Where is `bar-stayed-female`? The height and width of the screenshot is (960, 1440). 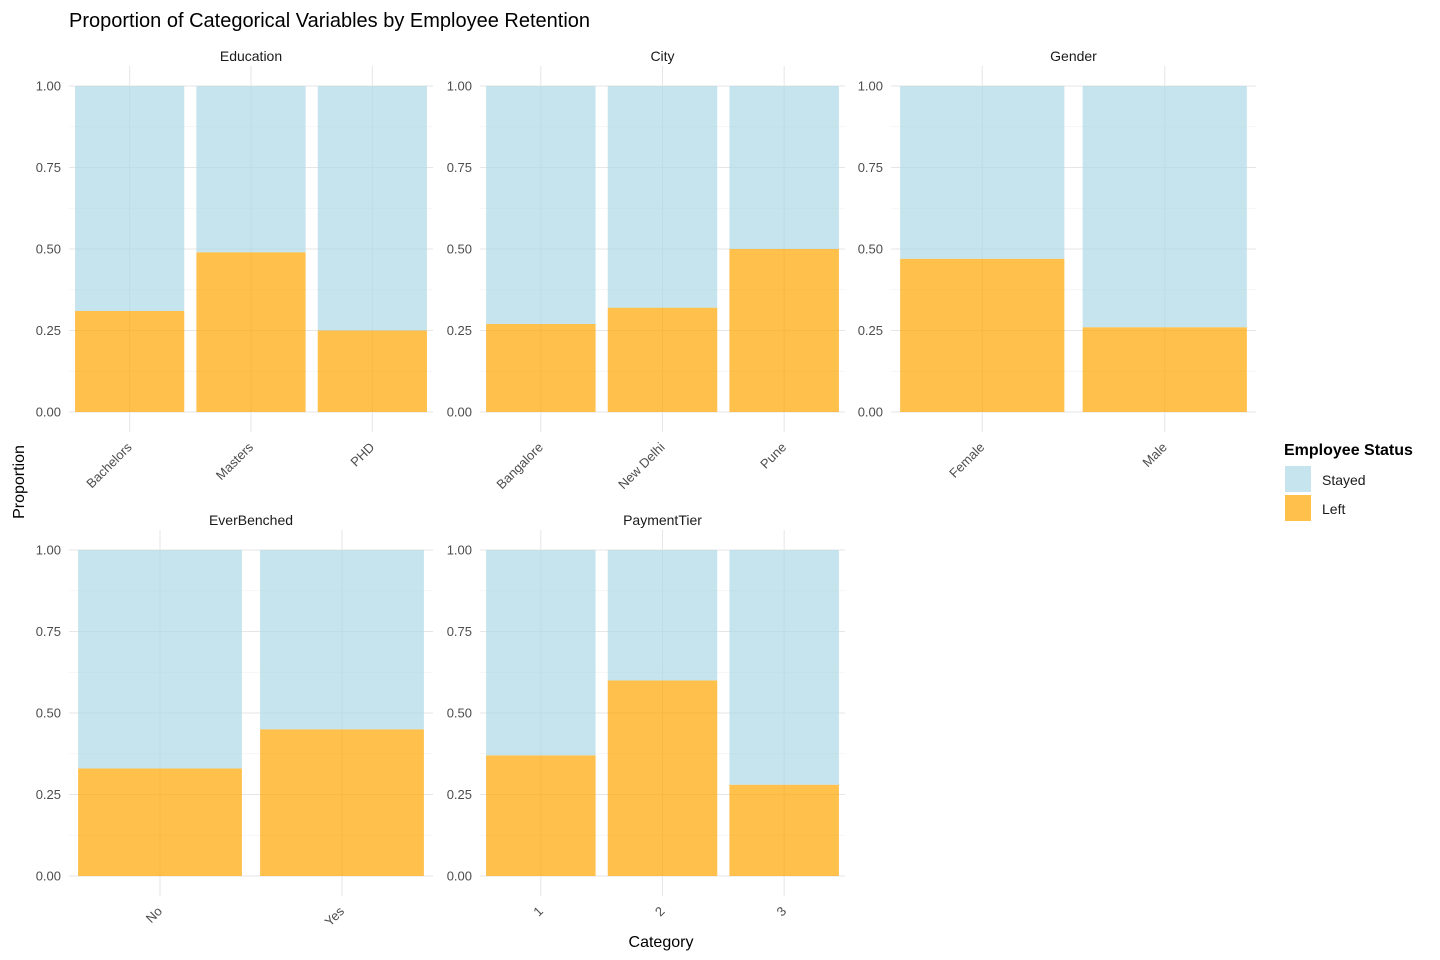 bar-stayed-female is located at coordinates (982, 172).